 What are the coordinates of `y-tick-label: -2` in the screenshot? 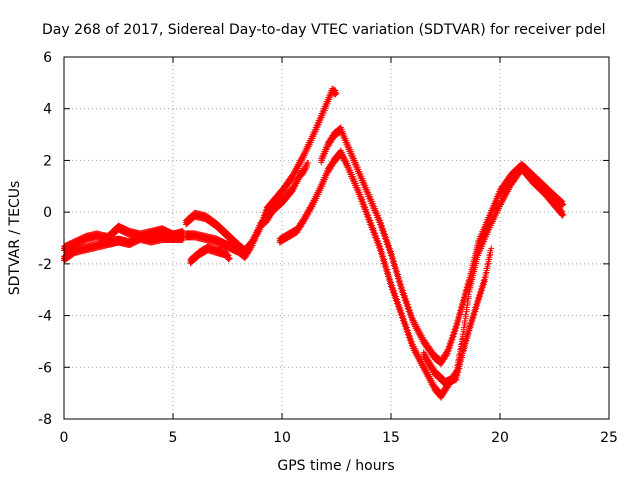 It's located at (45, 265).